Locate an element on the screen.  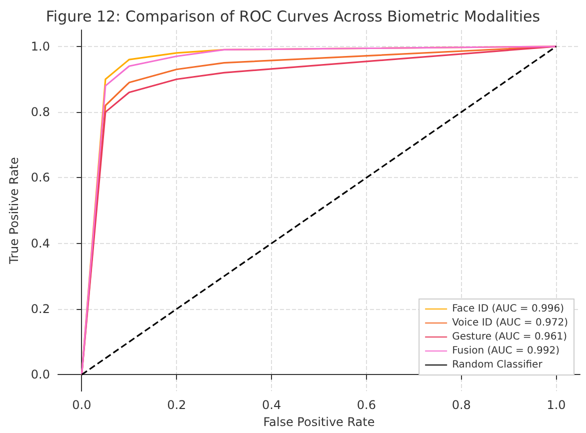
chart-title: Figure 12: Comparison of ROC Curves Across Biometric Modalities is located at coordinates (293, 17).